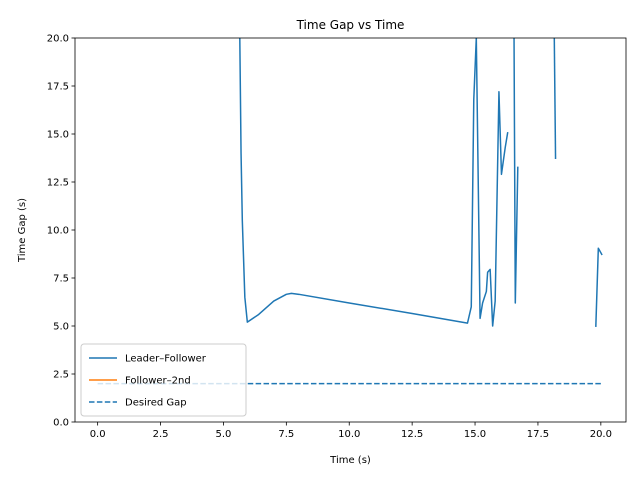 The image size is (640, 480). I want to click on x-tick-label: 5.0, so click(223, 434).